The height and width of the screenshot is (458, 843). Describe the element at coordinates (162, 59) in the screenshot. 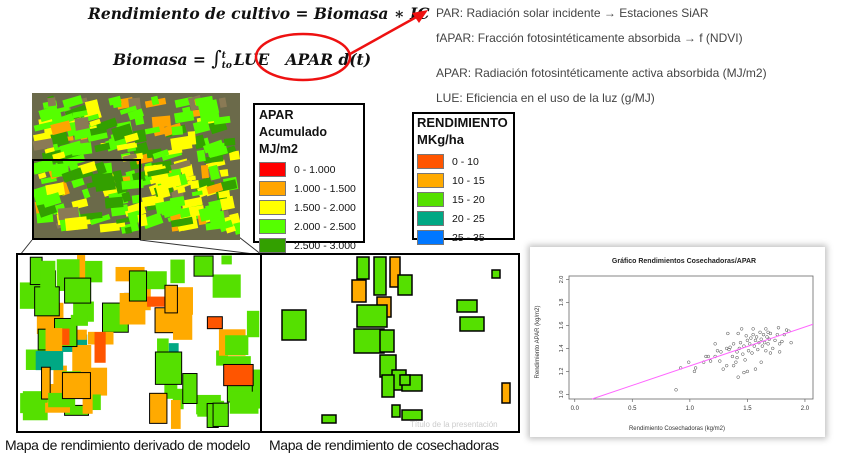

I see `biomass-lhs: Biomasa =` at that location.